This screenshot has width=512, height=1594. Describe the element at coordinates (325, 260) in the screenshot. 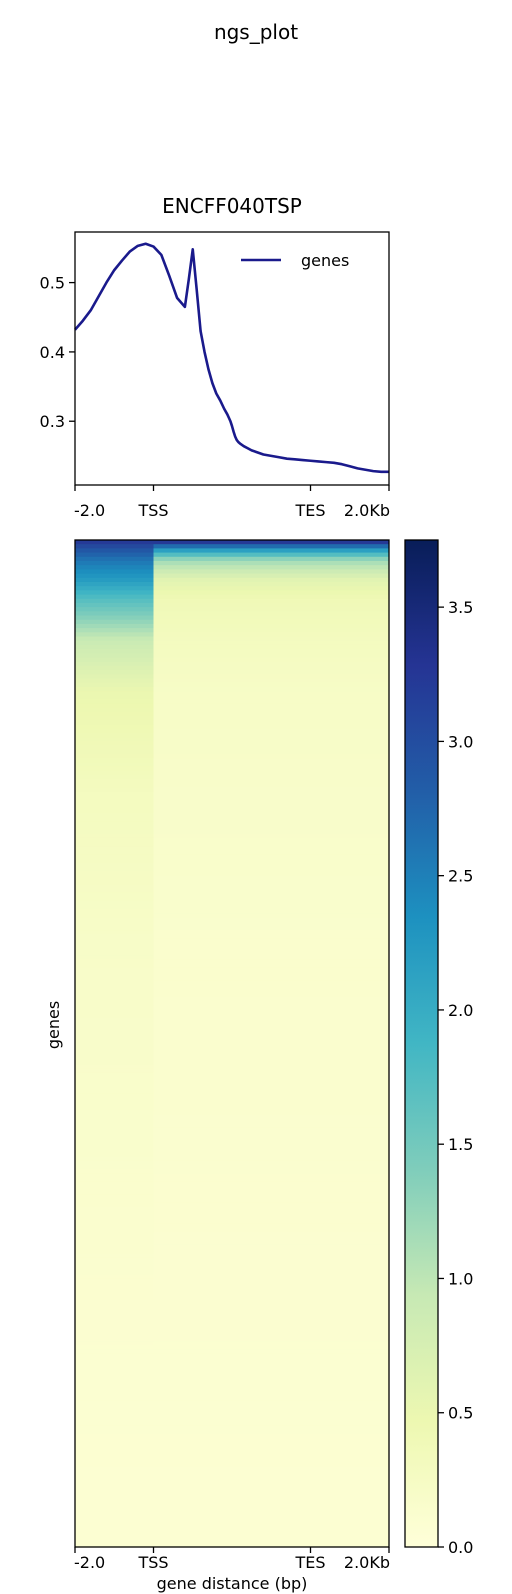

I see `legend-label-genes: genes` at that location.